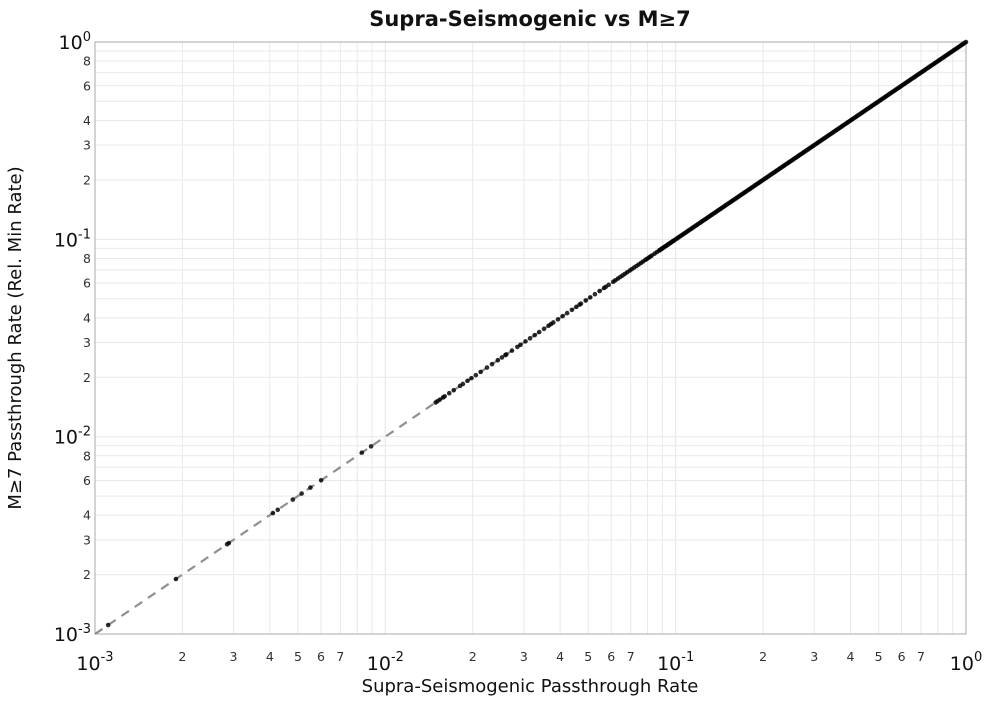 The width and height of the screenshot is (1000, 704). Describe the element at coordinates (675, 662) in the screenshot. I see `x-major-tick-label: 10⁻¹` at that location.